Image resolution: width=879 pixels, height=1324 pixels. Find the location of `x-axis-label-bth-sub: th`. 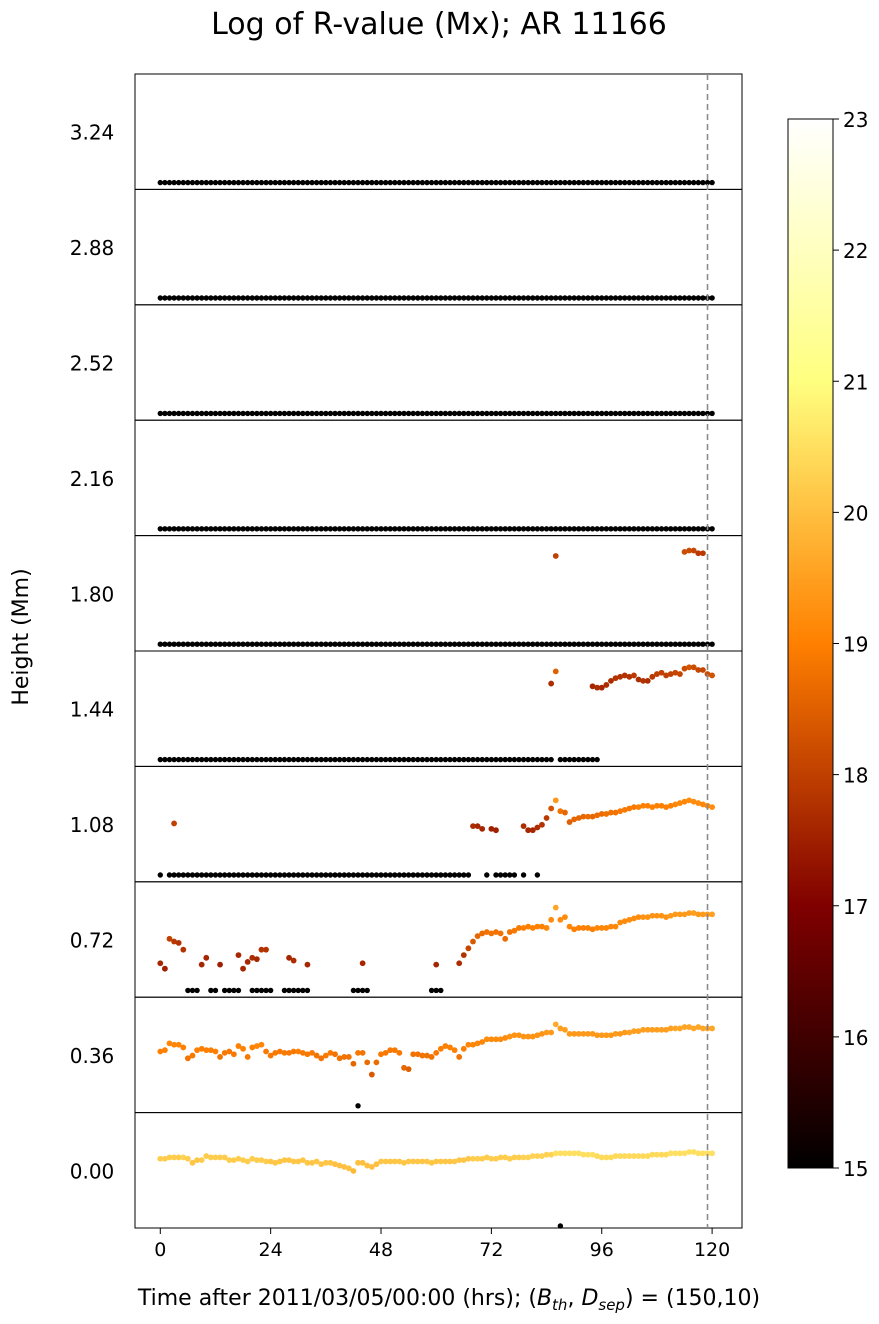

x-axis-label-bth-sub: th is located at coordinates (559, 1305).